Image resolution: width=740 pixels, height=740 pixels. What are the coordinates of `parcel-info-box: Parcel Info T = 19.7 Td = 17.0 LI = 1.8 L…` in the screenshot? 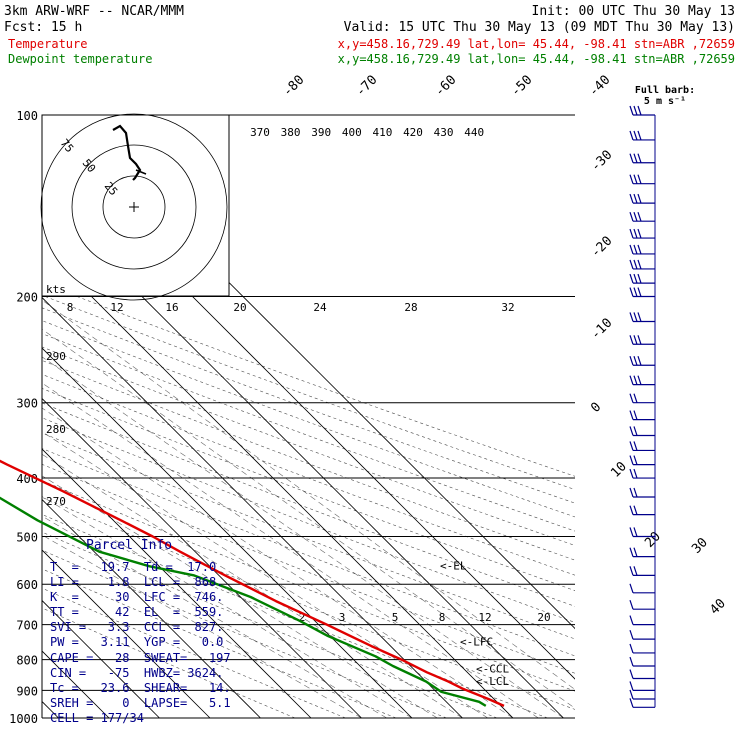 It's located at (137, 630).